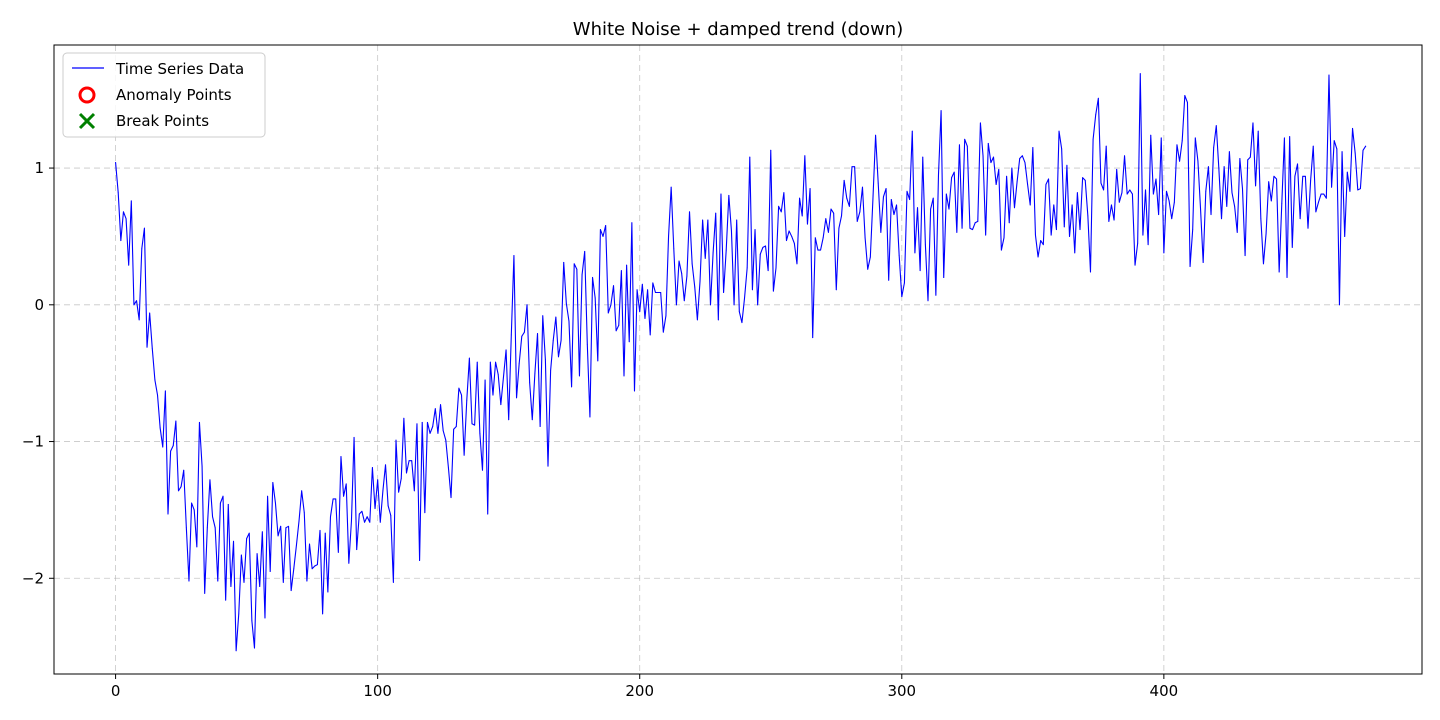 This screenshot has height=720, width=1440. Describe the element at coordinates (33, 442) in the screenshot. I see `y-tick-label: −1` at that location.